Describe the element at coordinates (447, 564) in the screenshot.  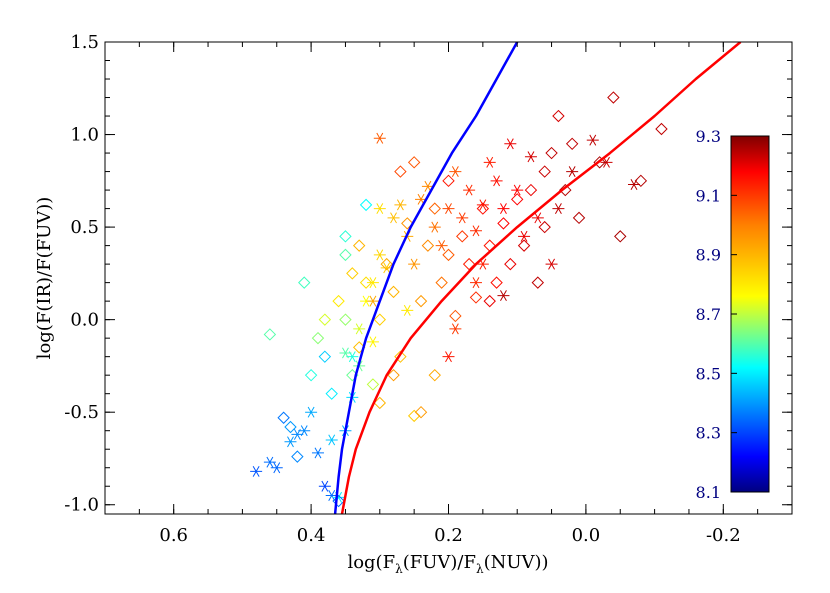
I see `x-axis-label: log(Fλ(FUV)/Fλ(NUV))` at that location.